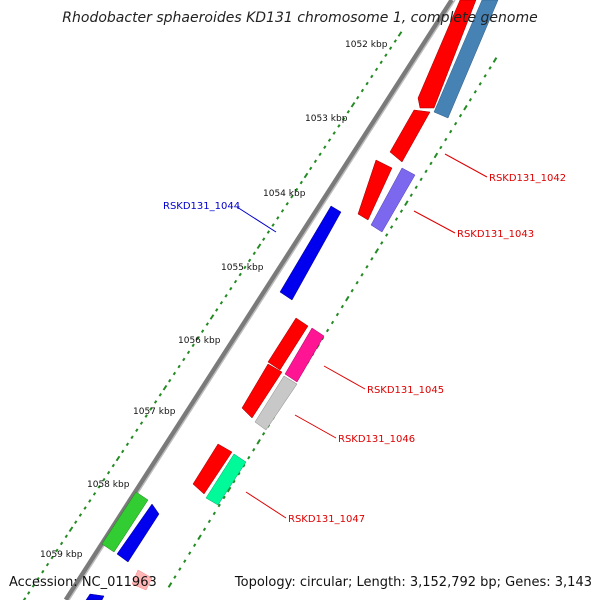 This screenshot has height=600, width=600. I want to click on gene-red-1045a, so click(288, 344).